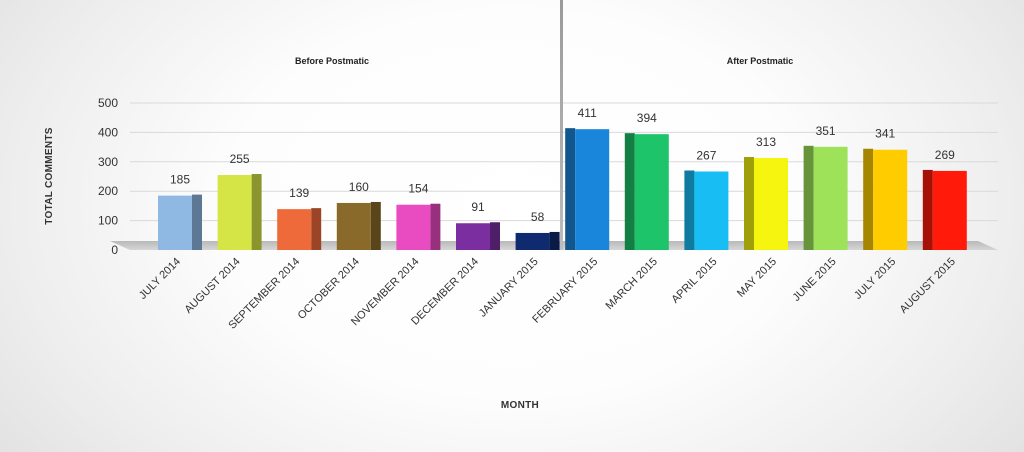 This screenshot has height=452, width=1024. Describe the element at coordinates (329, 289) in the screenshot. I see `x-tick-label: OCTOBER 2014` at that location.